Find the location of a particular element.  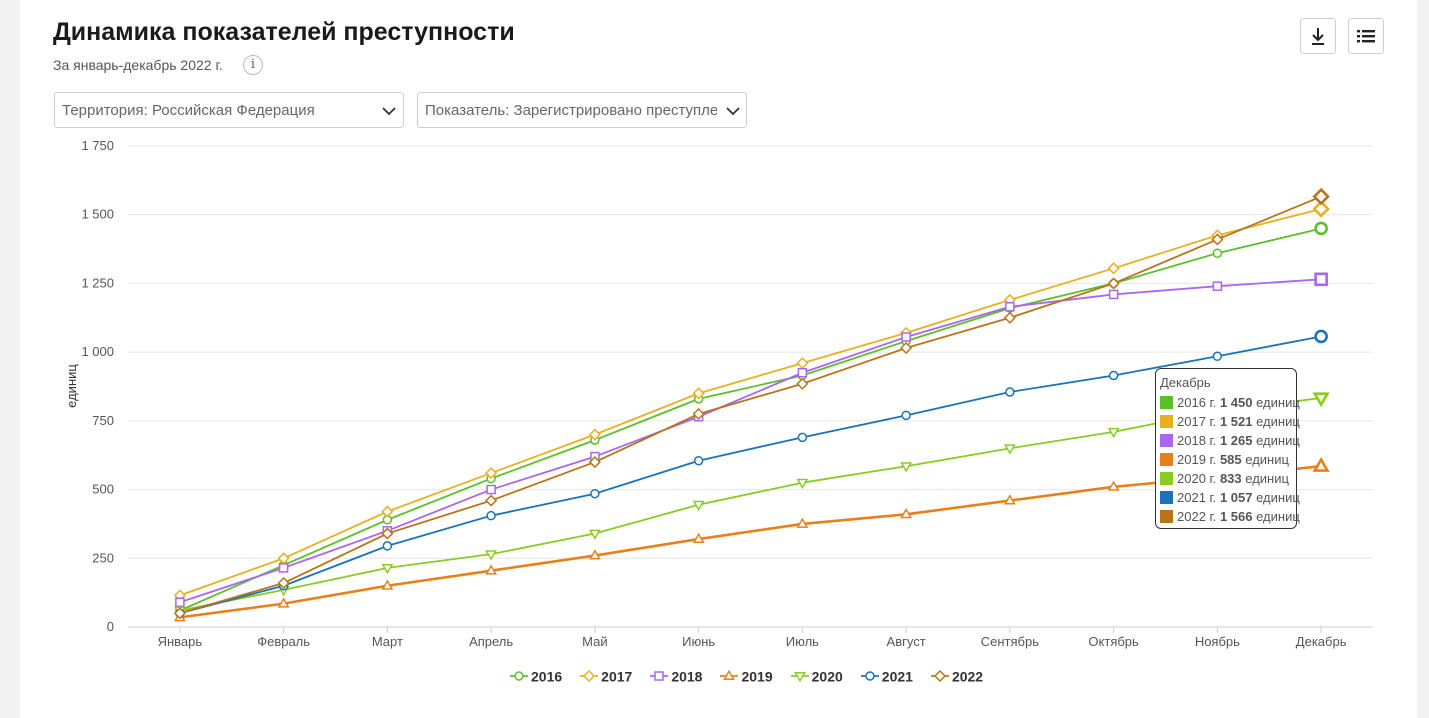

x-tick-label: Август is located at coordinates (906, 641).